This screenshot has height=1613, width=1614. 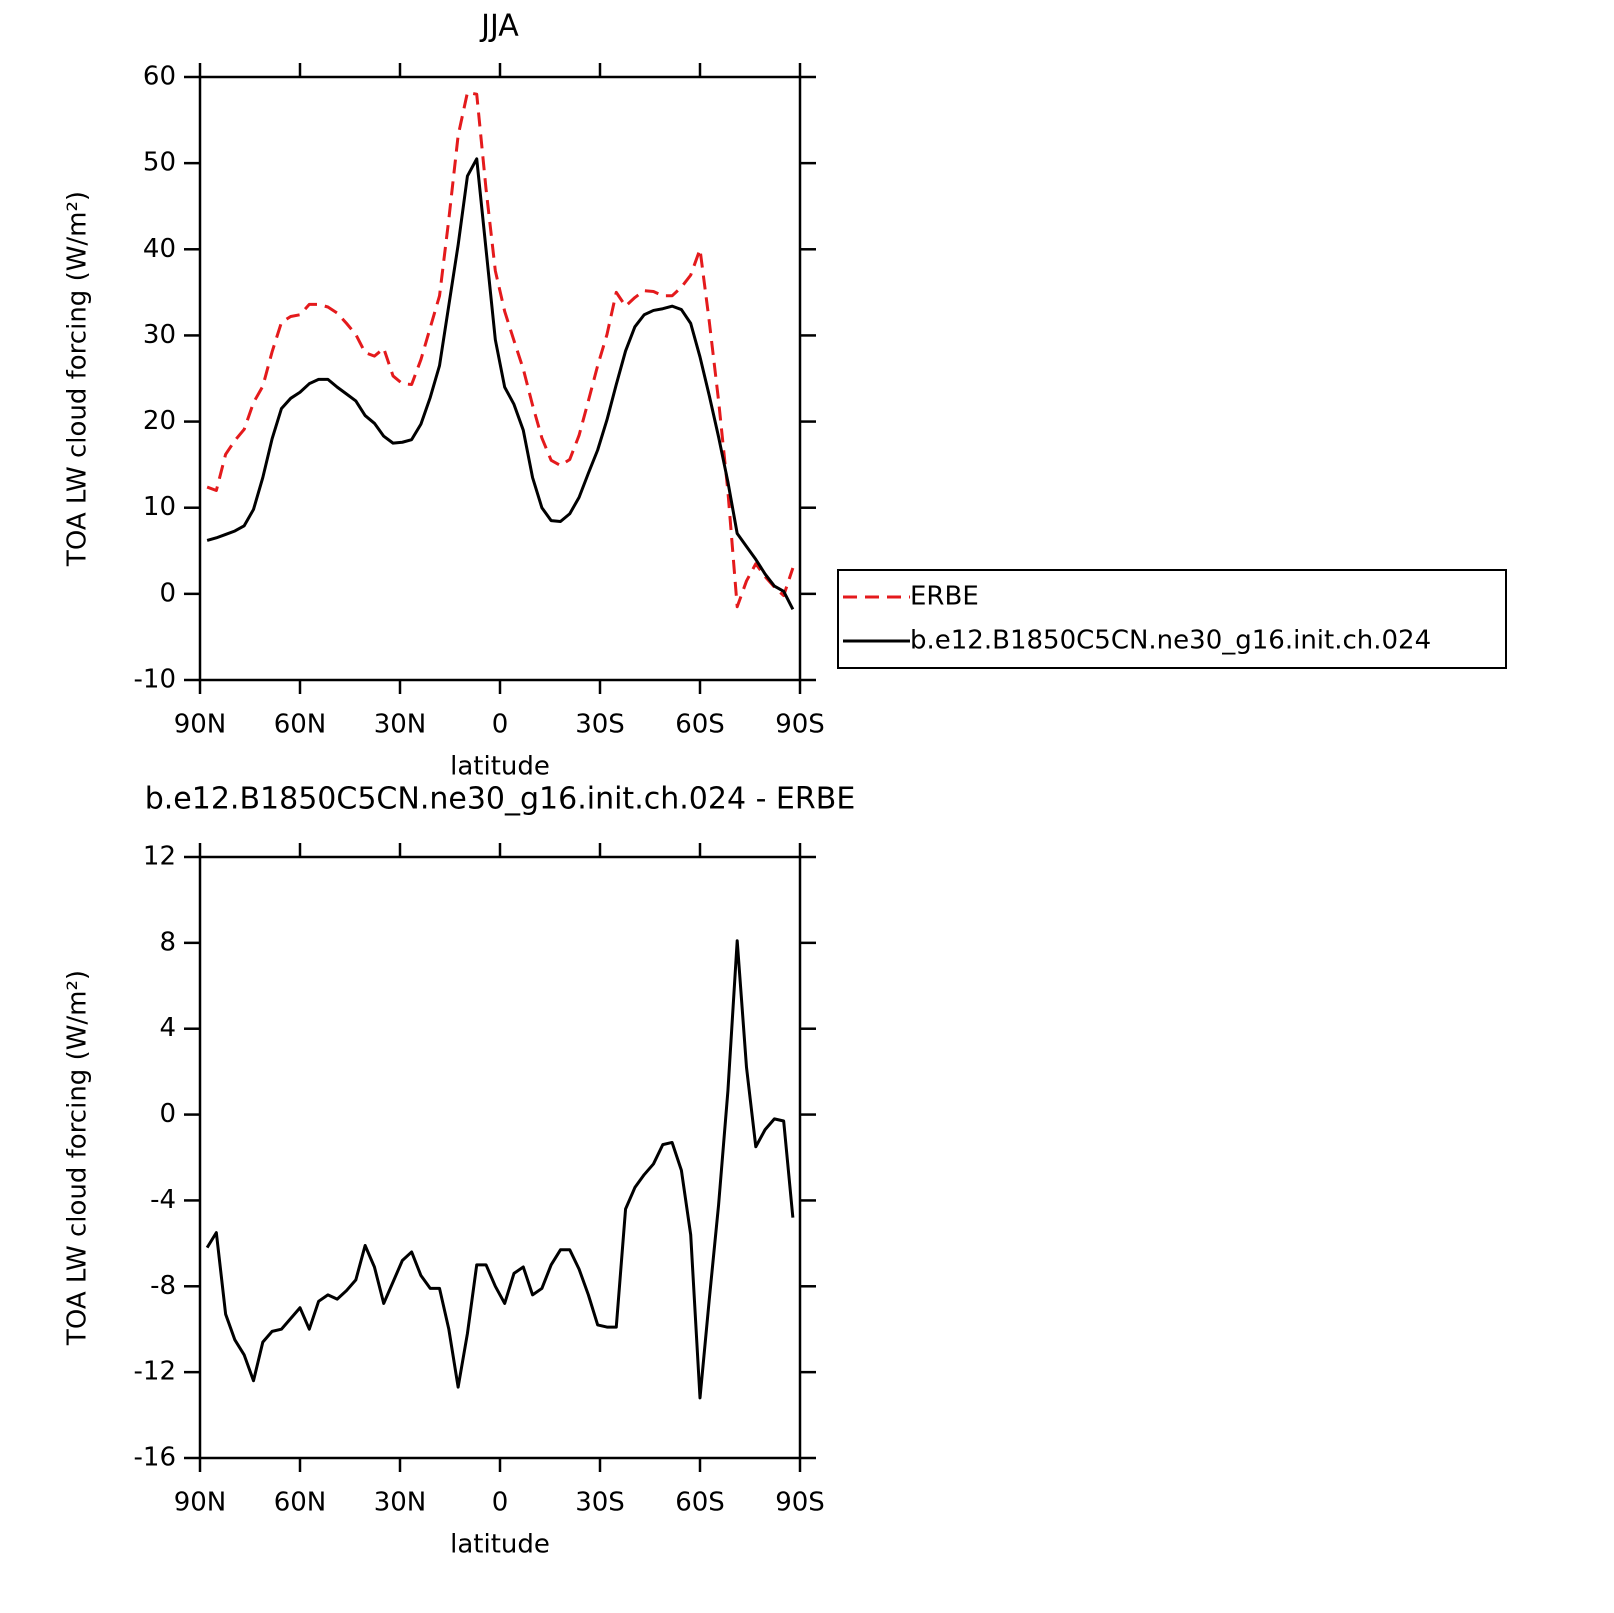 What do you see at coordinates (1170, 641) in the screenshot?
I see `legend-label: b.e12.B1850C5CN.ne30_g16.init.ch.024` at bounding box center [1170, 641].